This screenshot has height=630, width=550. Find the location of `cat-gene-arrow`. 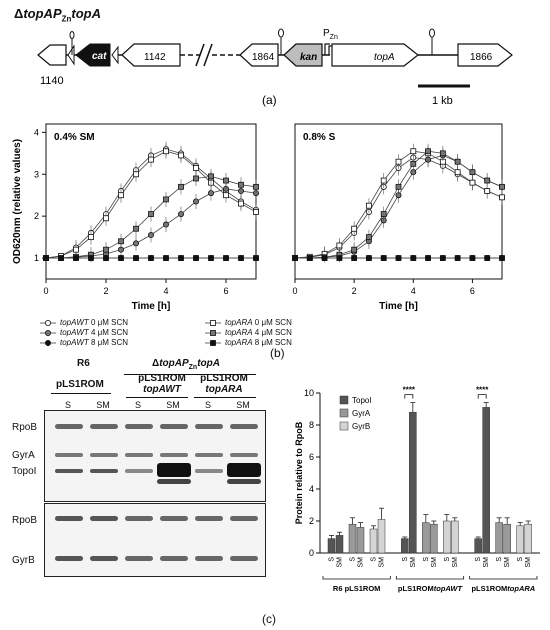

cat-gene-arrow is located at coordinates (93, 55).